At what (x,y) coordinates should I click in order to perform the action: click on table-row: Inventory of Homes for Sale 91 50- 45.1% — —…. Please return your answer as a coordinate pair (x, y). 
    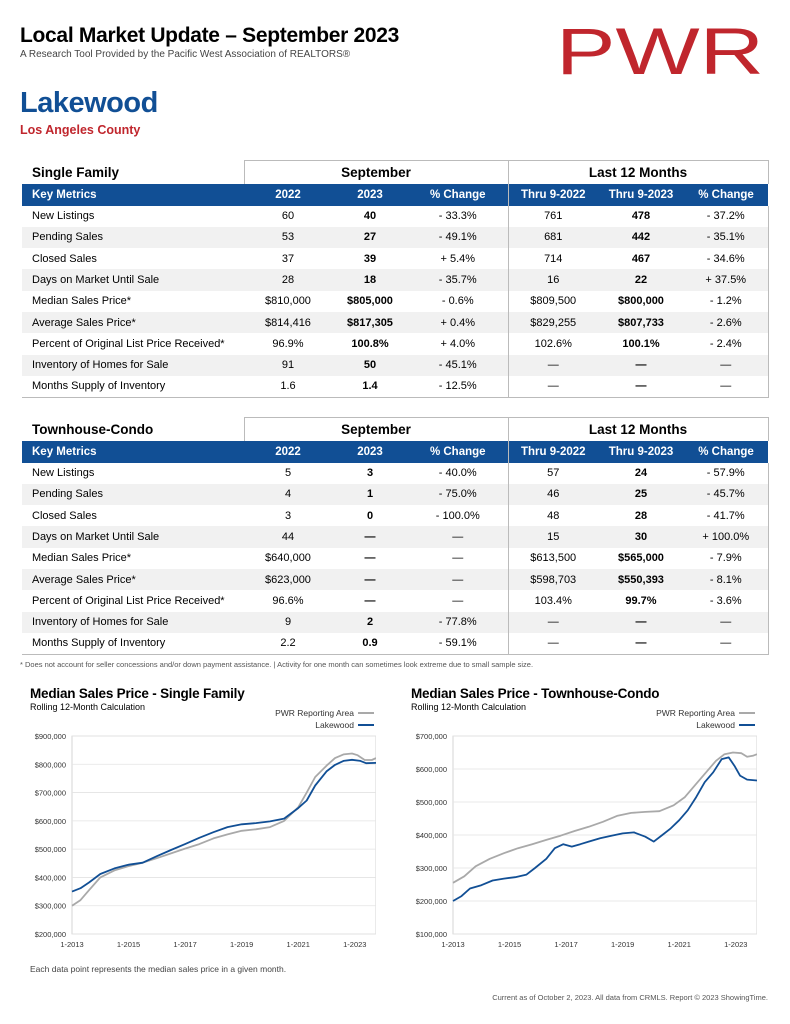
    Looking at the image, I should click on (395, 365).